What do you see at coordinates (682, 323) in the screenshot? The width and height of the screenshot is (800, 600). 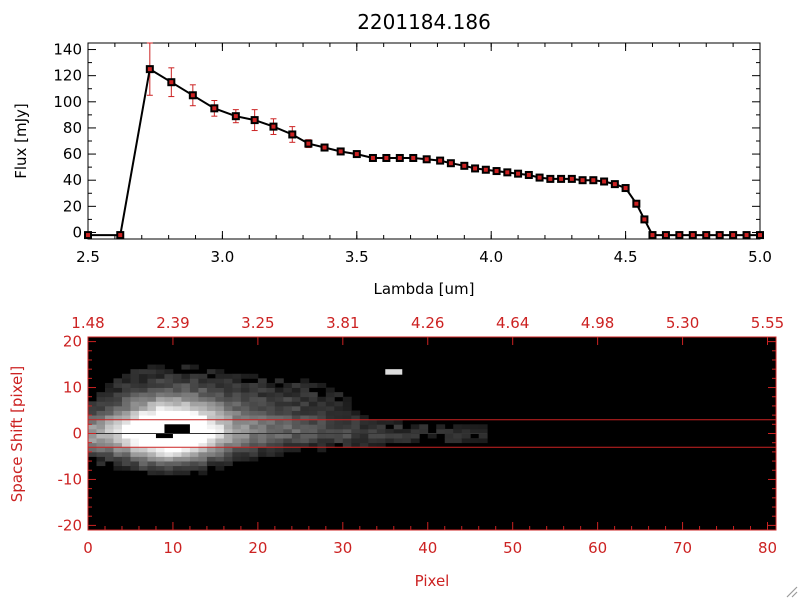 I see `image-wavelength-tick-label: 5.30` at bounding box center [682, 323].